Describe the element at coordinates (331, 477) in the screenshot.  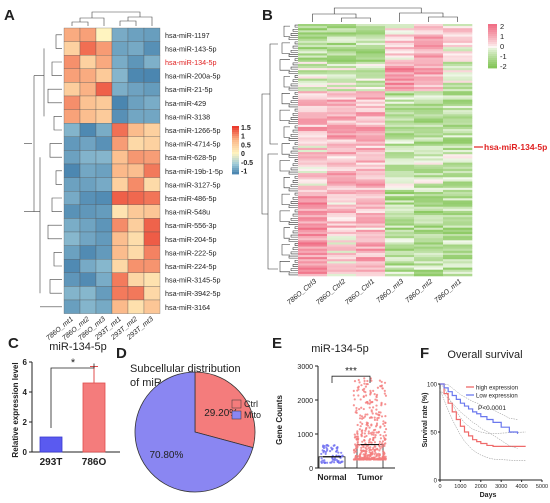
I see `x-tick-label: Normal` at that location.